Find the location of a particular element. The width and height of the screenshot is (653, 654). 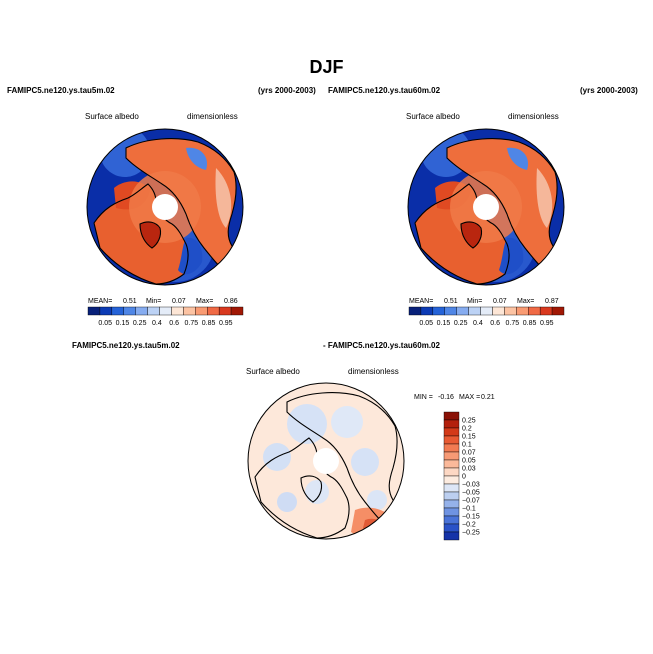

panel2-colorbar-tick-label: 0.95 is located at coordinates (547, 323).